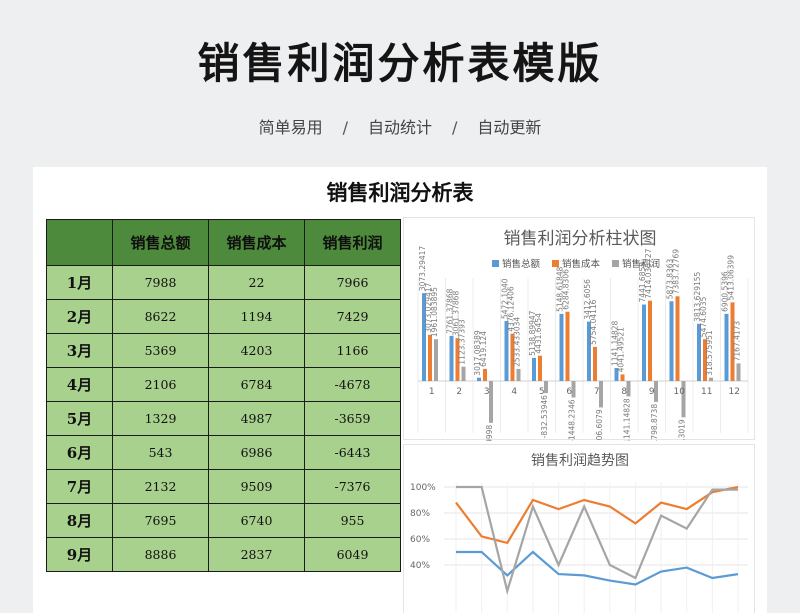  What do you see at coordinates (652, 392) in the screenshot?
I see `category-label: 9` at bounding box center [652, 392].